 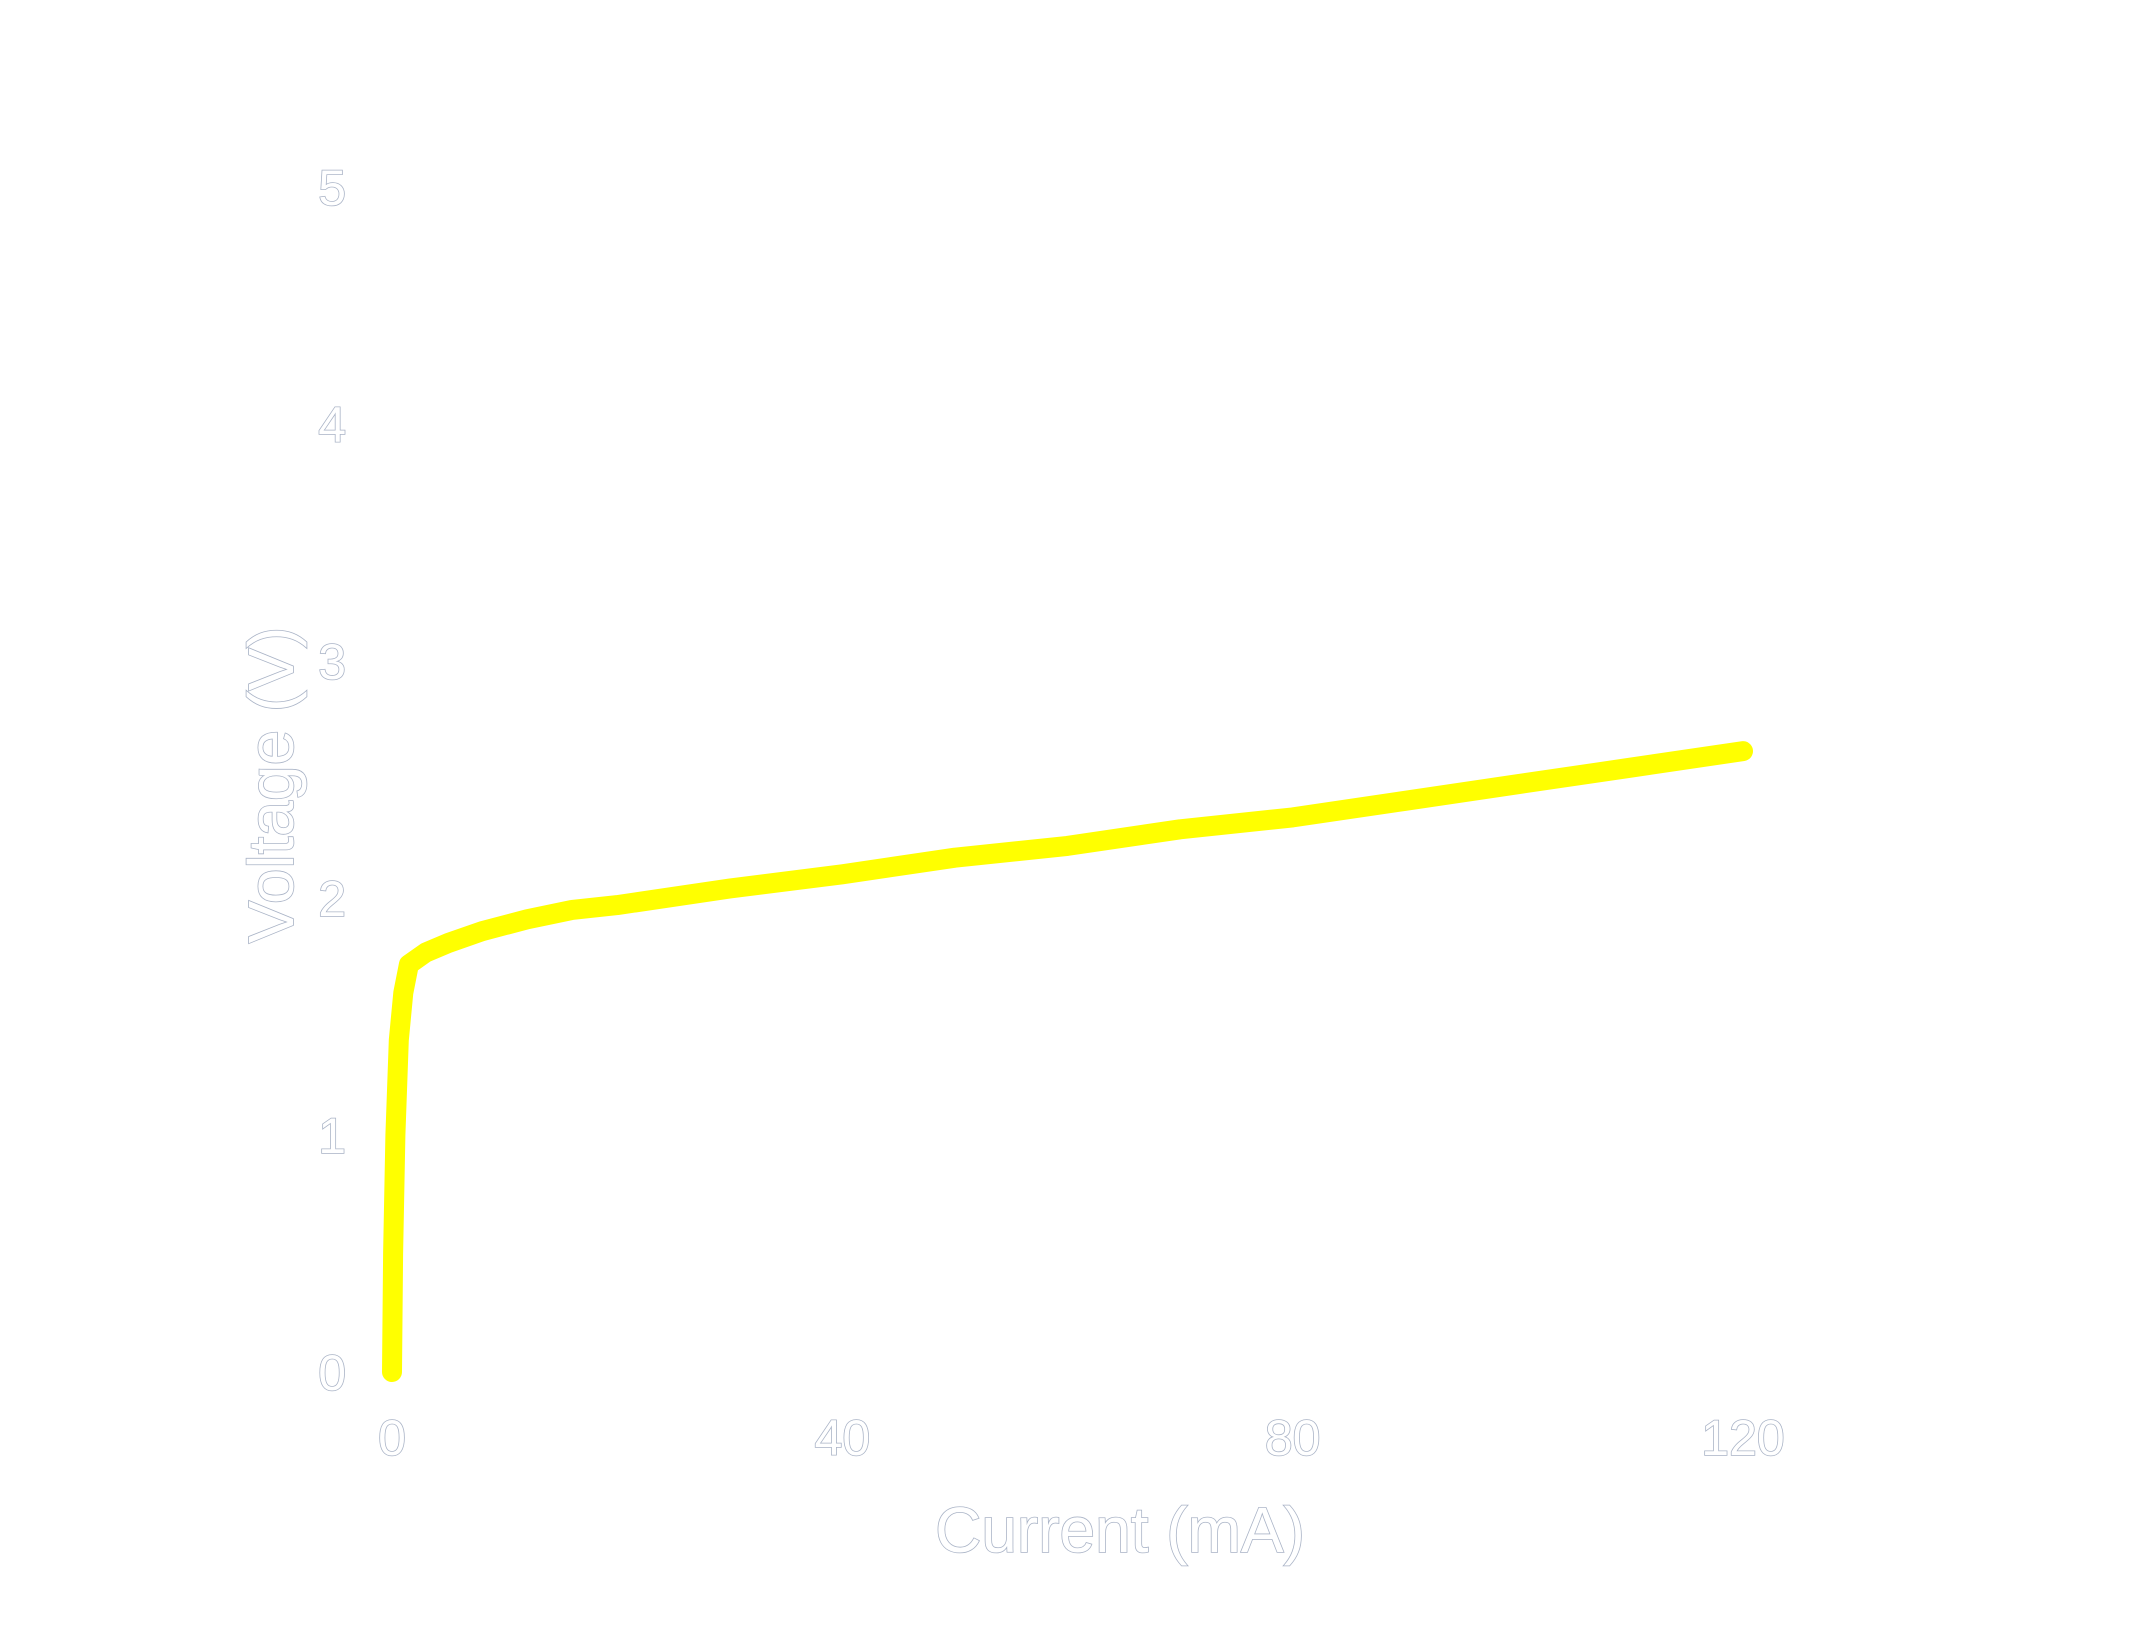 I want to click on y-tick-label: 3, so click(x=332, y=662).